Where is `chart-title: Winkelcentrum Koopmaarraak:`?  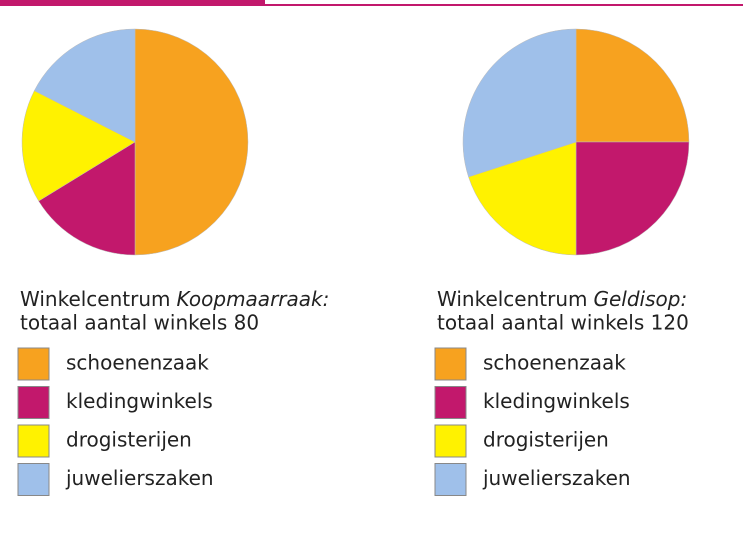 chart-title: Winkelcentrum Koopmaarraak: is located at coordinates (174, 299).